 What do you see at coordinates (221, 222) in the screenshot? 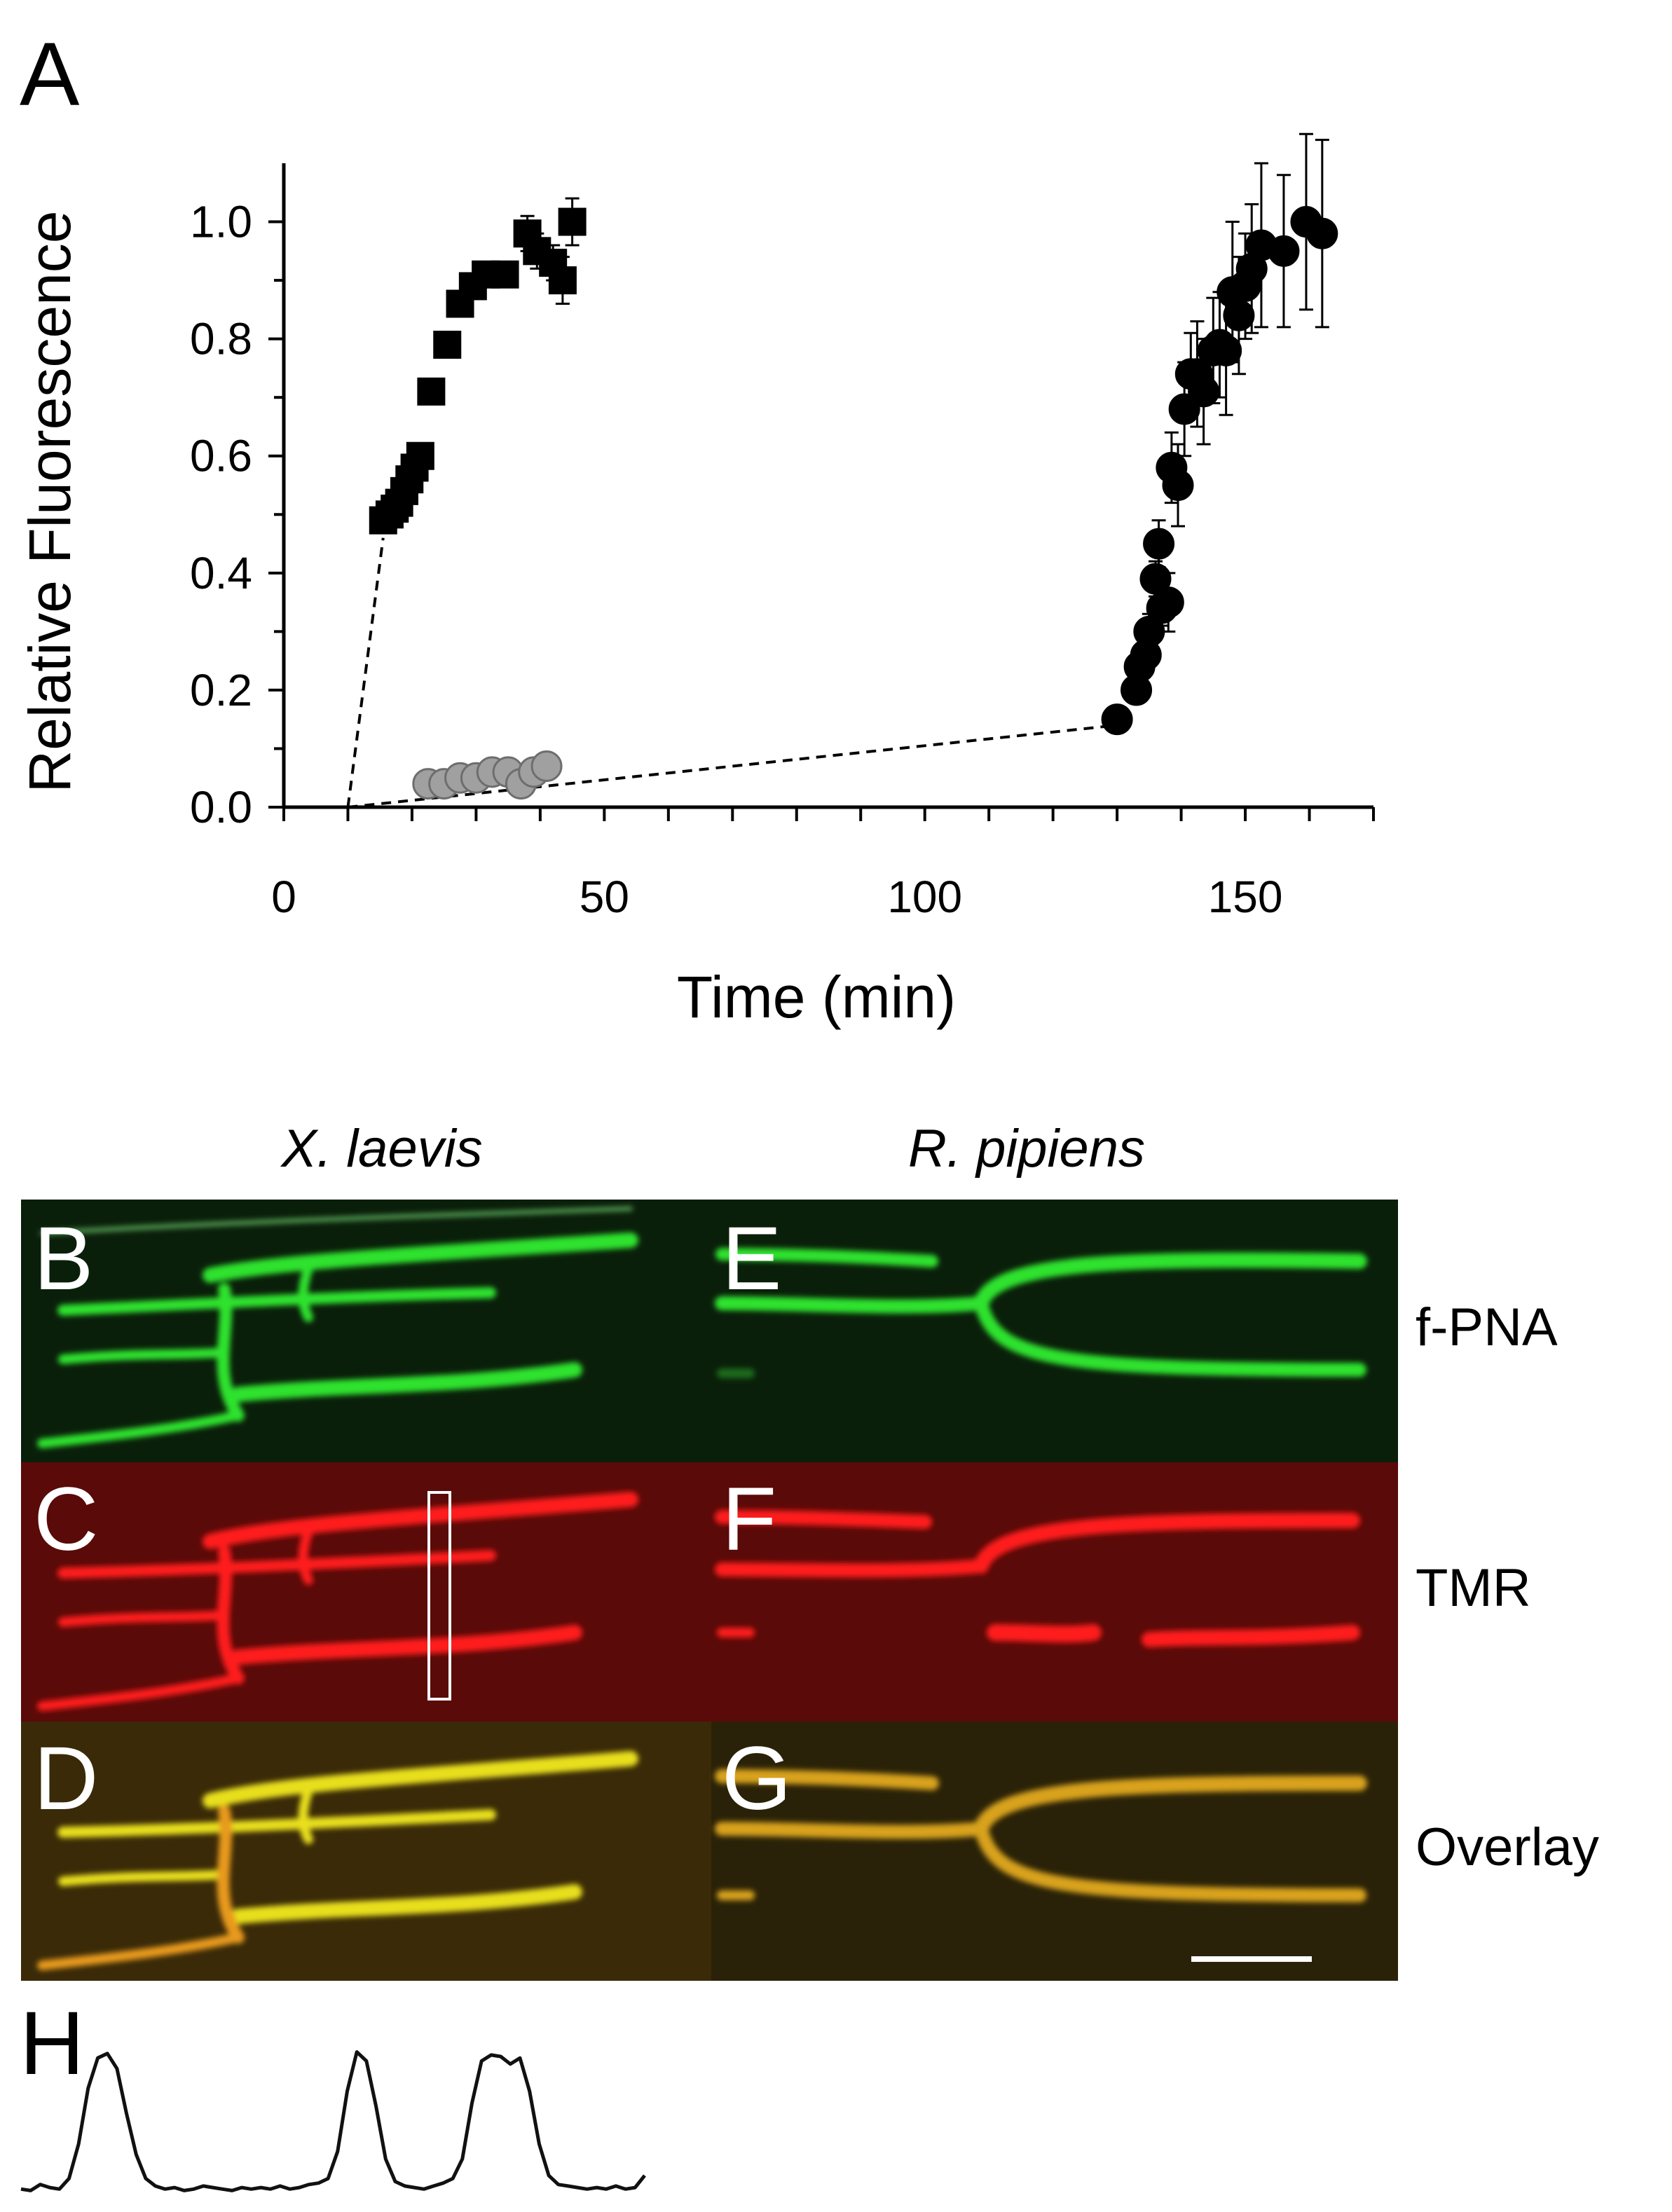
I see `y-tick-label: 1.0` at bounding box center [221, 222].